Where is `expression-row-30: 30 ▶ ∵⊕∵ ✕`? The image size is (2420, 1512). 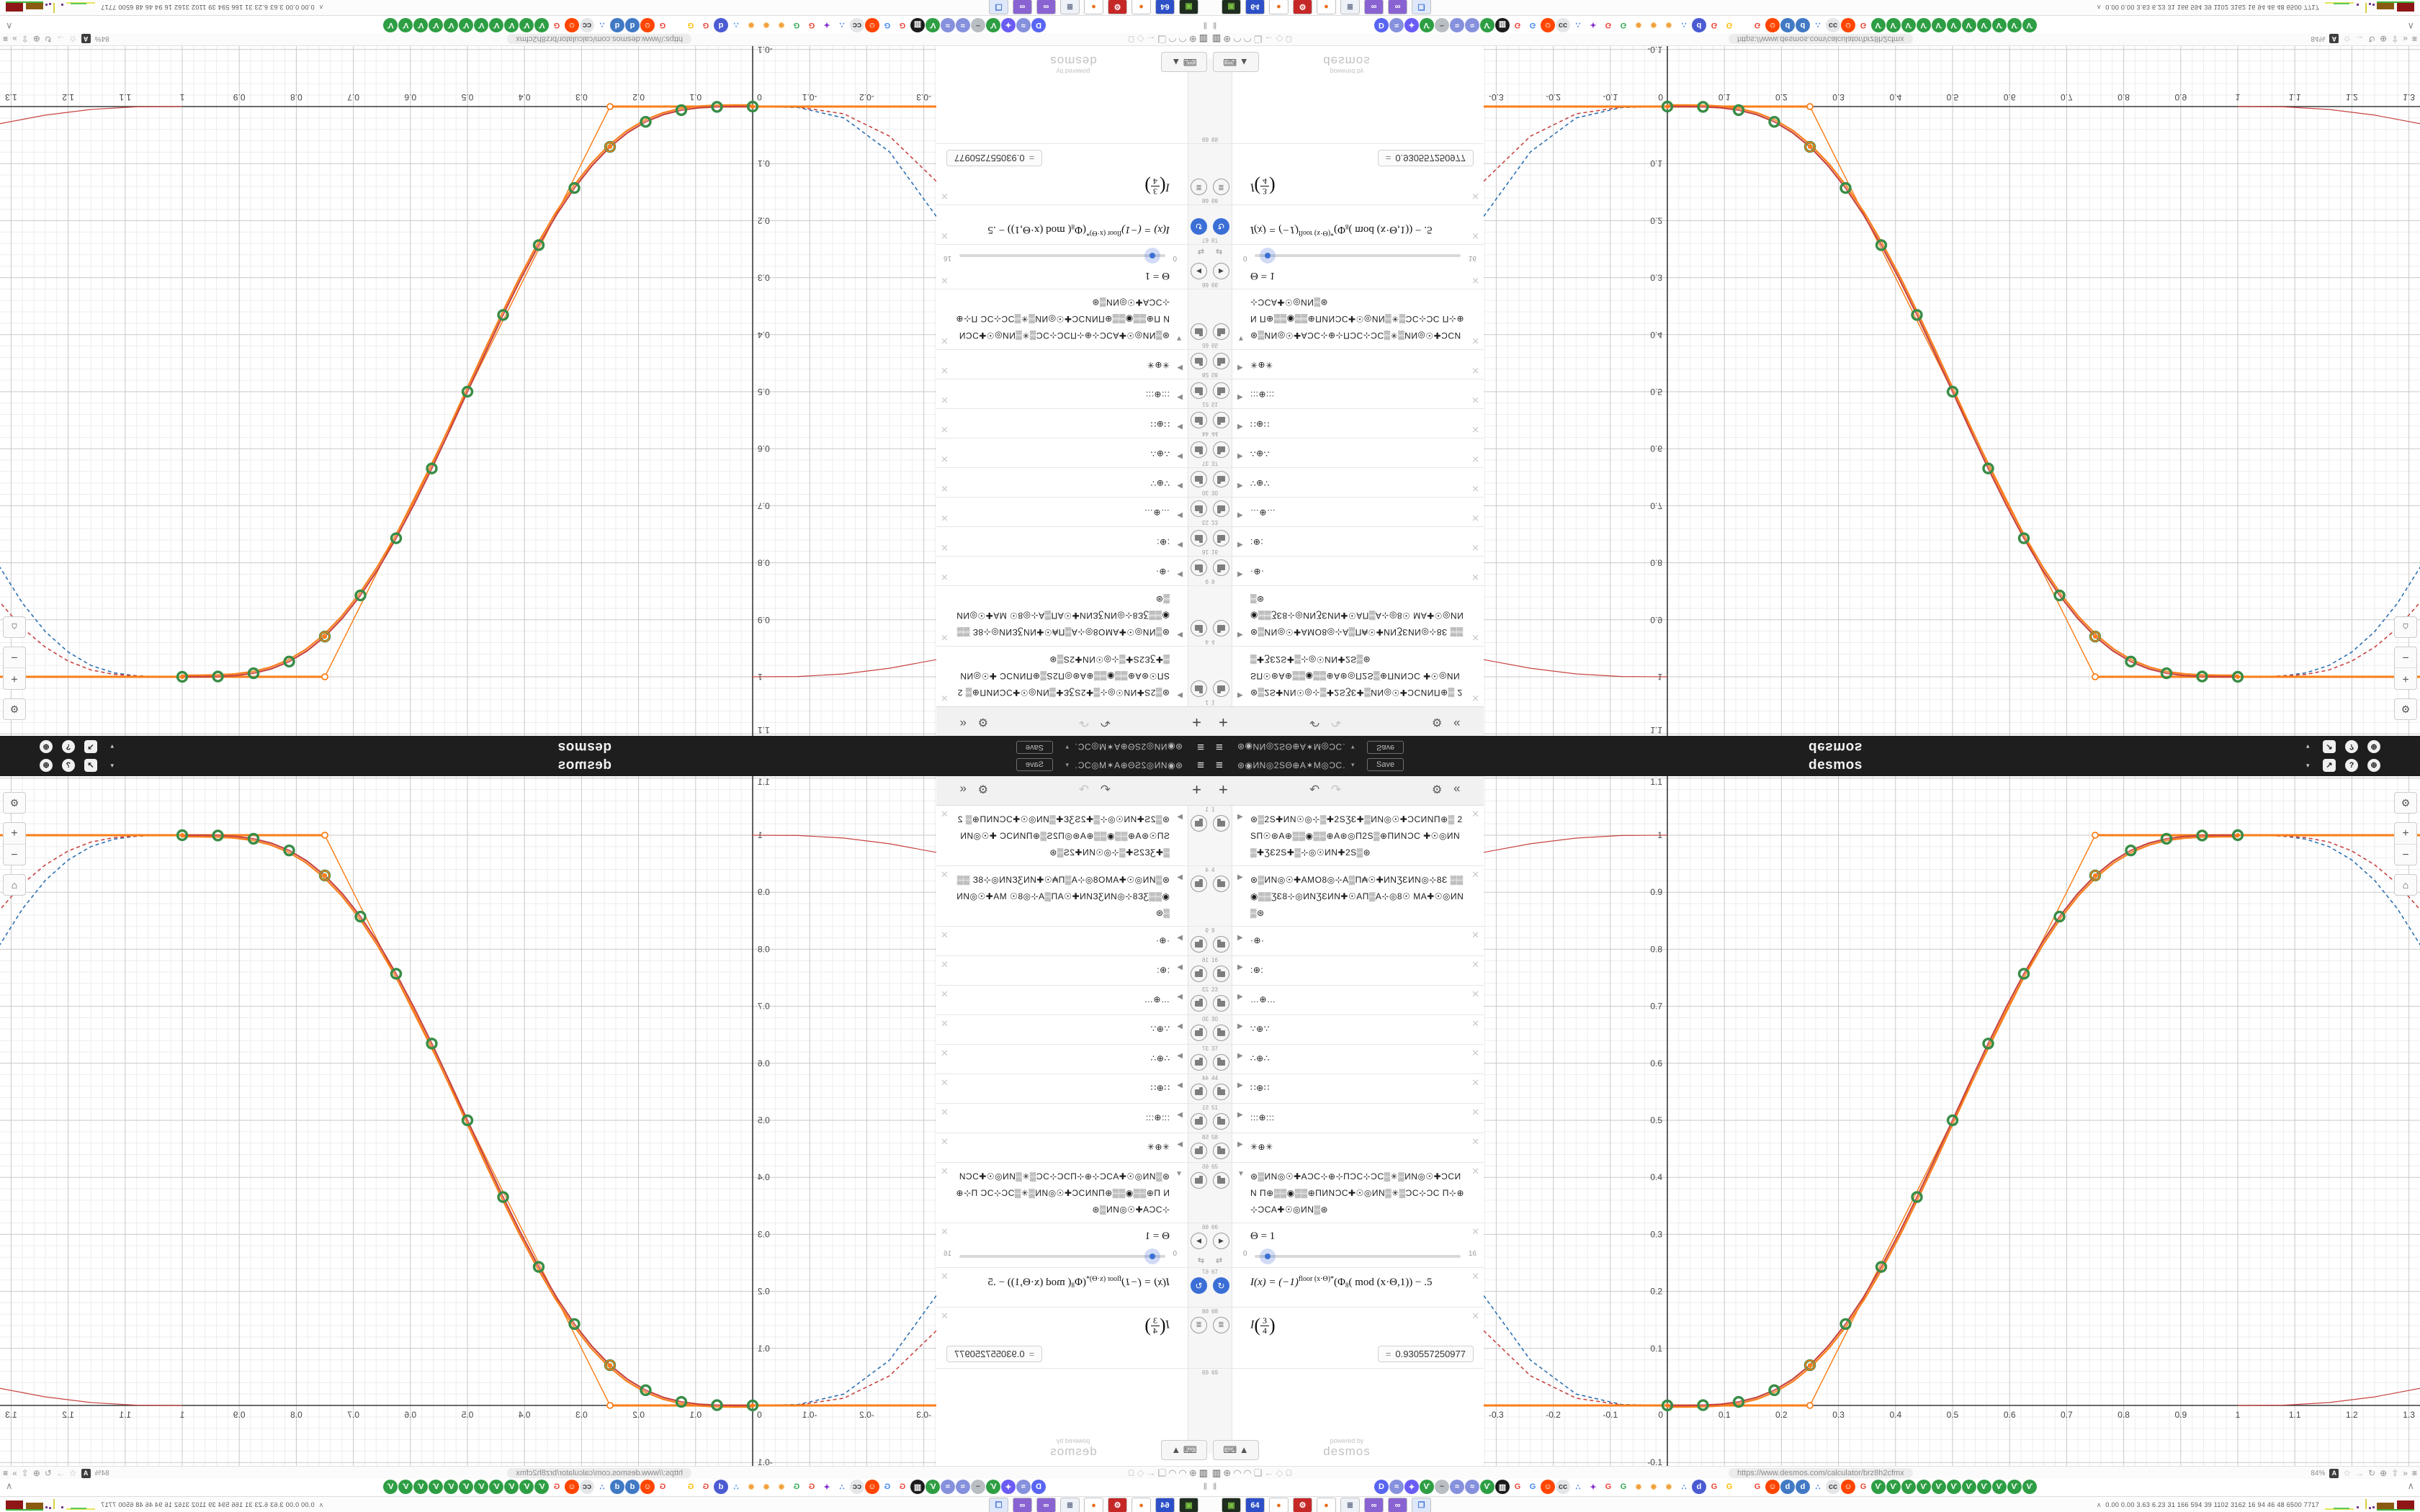 expression-row-30: 30 ▶ ∵⊕∵ ✕ is located at coordinates (1347, 482).